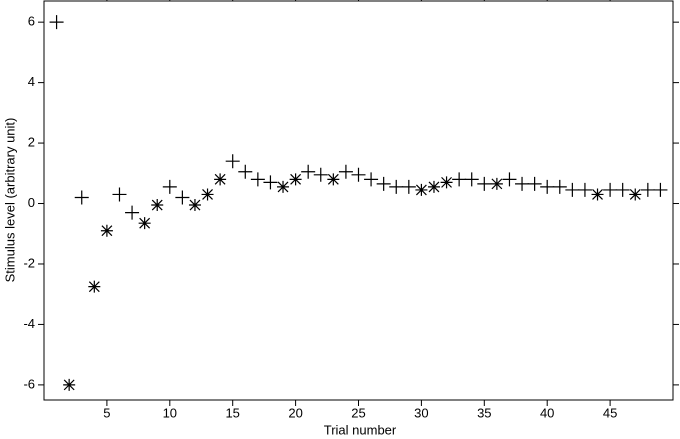  Describe the element at coordinates (547, 412) in the screenshot. I see `x-tick-label: 40` at that location.